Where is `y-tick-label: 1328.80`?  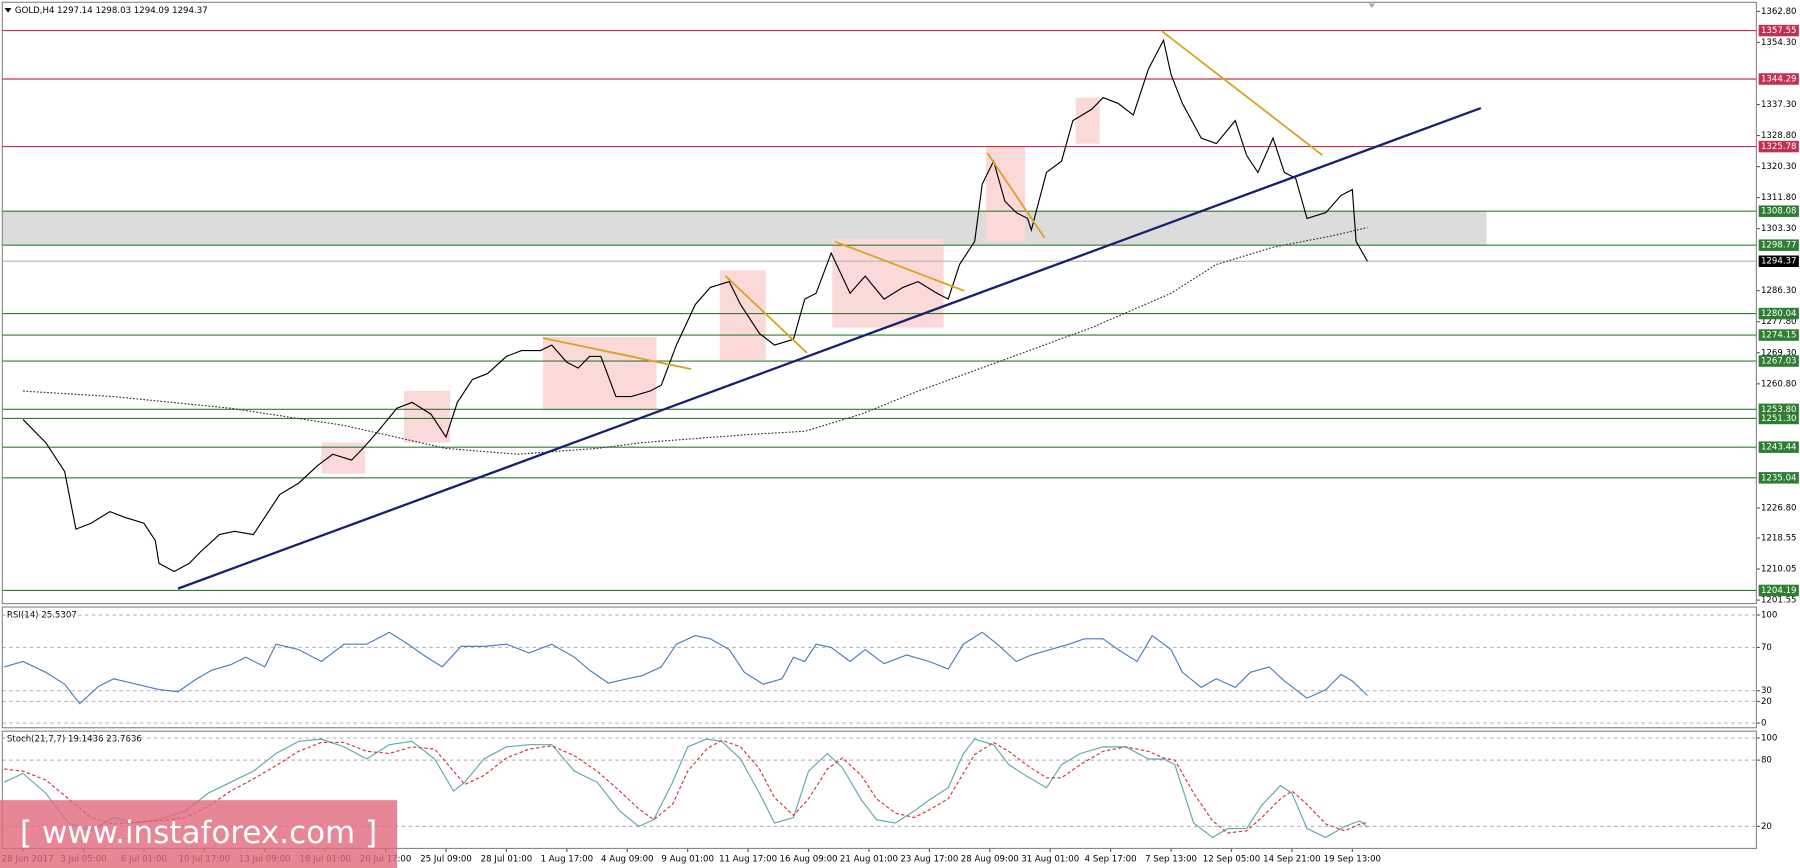 y-tick-label: 1328.80 is located at coordinates (1779, 136).